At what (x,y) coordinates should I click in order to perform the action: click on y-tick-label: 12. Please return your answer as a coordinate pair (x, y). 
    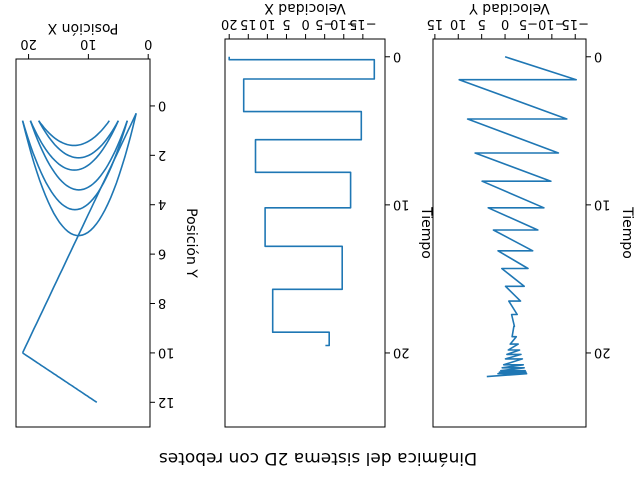
    Looking at the image, I should click on (166, 401).